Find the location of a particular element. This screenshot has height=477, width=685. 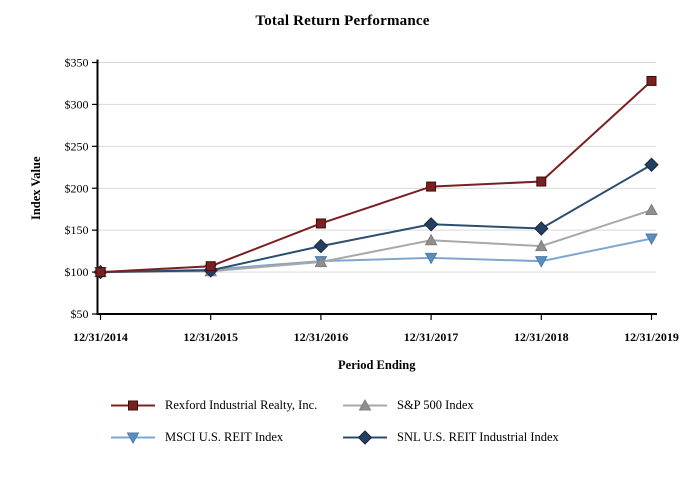

legend-item-rexford: Rexford Industrial Realty, Inc. is located at coordinates (226, 405).